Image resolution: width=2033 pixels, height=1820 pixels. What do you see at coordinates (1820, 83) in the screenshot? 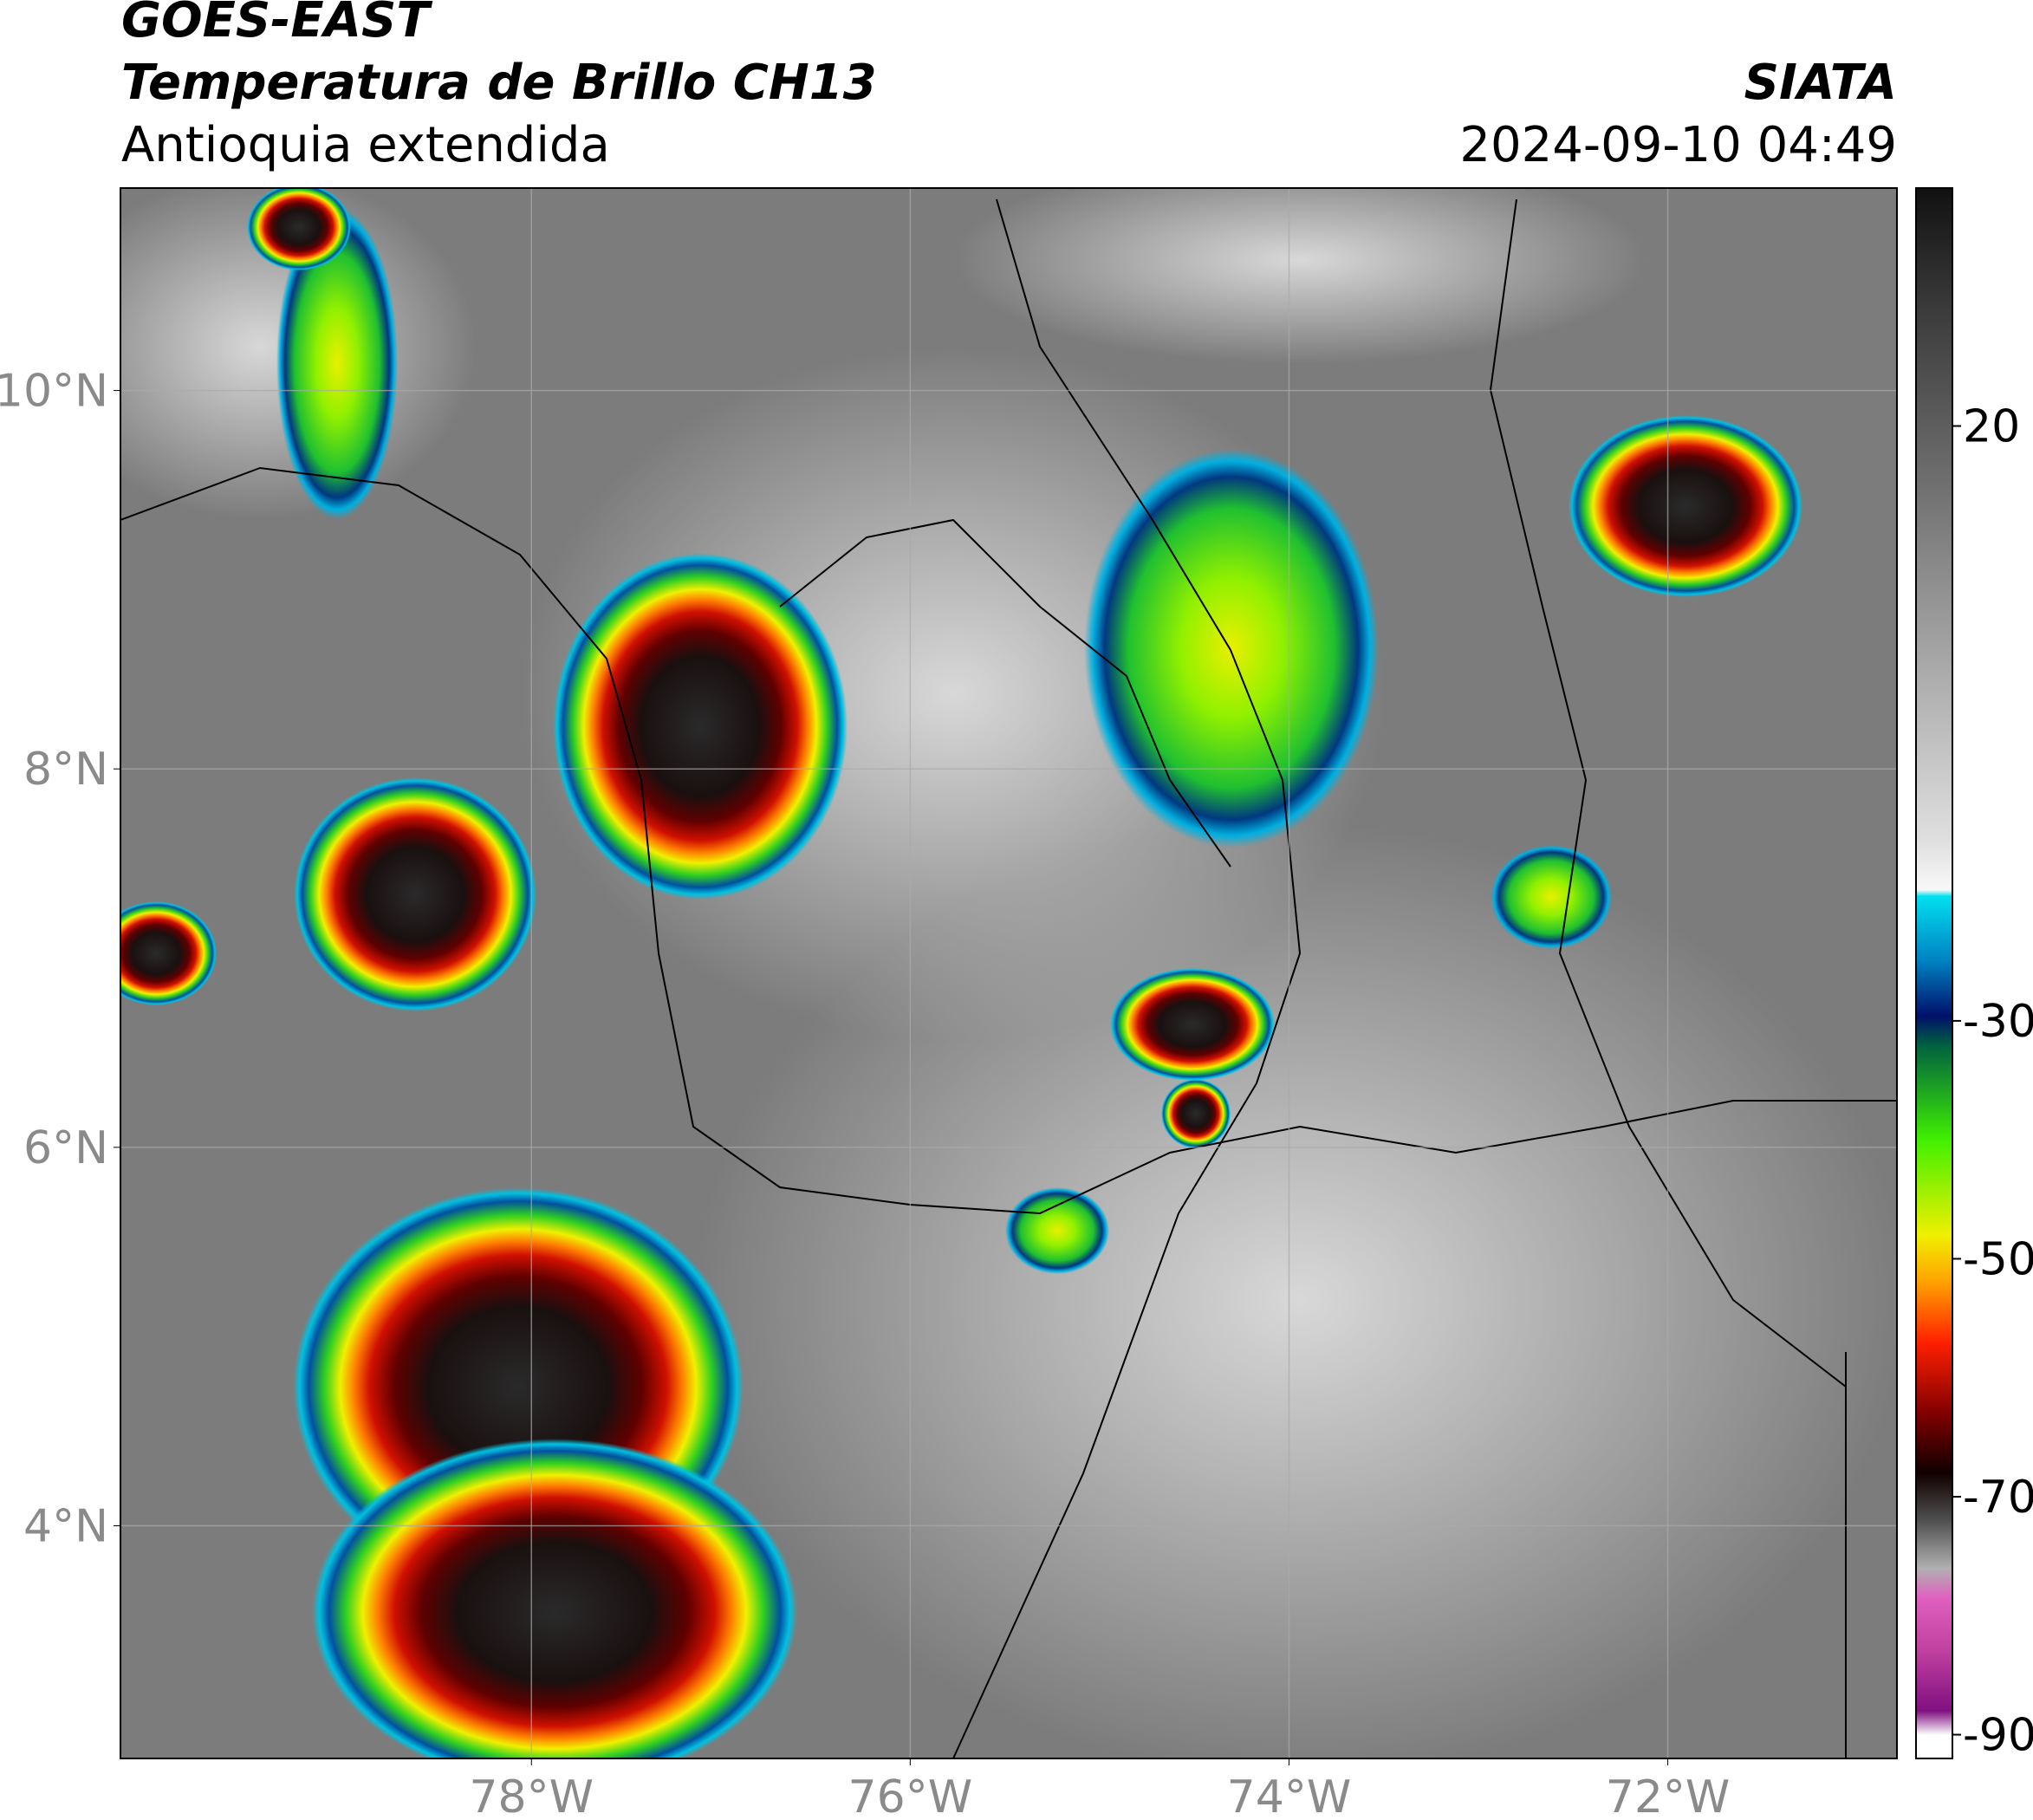
I see `source: SIATA` at bounding box center [1820, 83].